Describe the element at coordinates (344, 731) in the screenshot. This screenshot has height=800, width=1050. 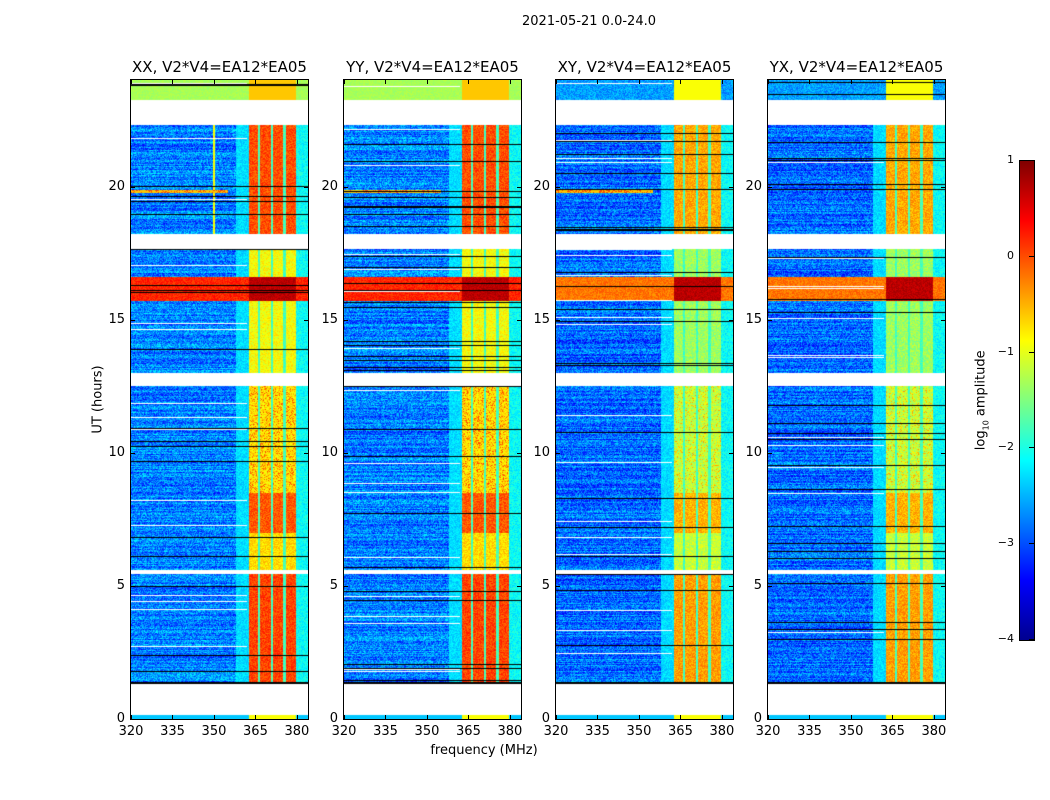
I see `x-tick-label: 320` at that location.